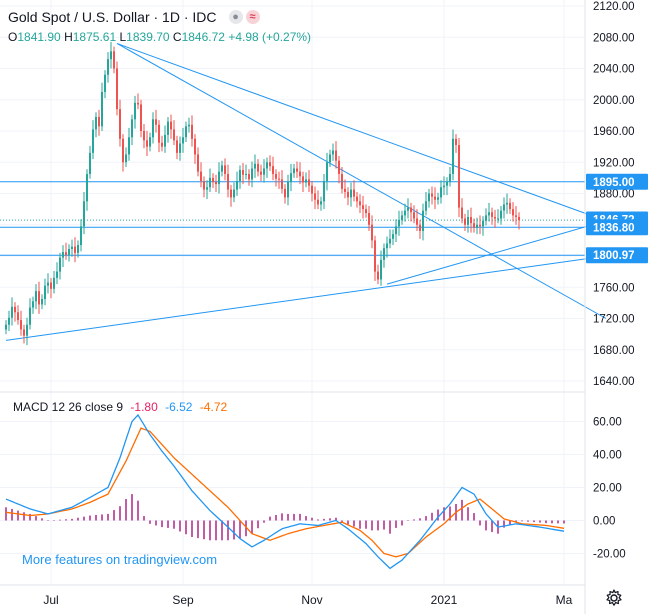 This screenshot has width=649, height=614. I want to click on symbol-title: Gold Spot / U.S. Dollar · 1D · IDC, so click(112, 17).